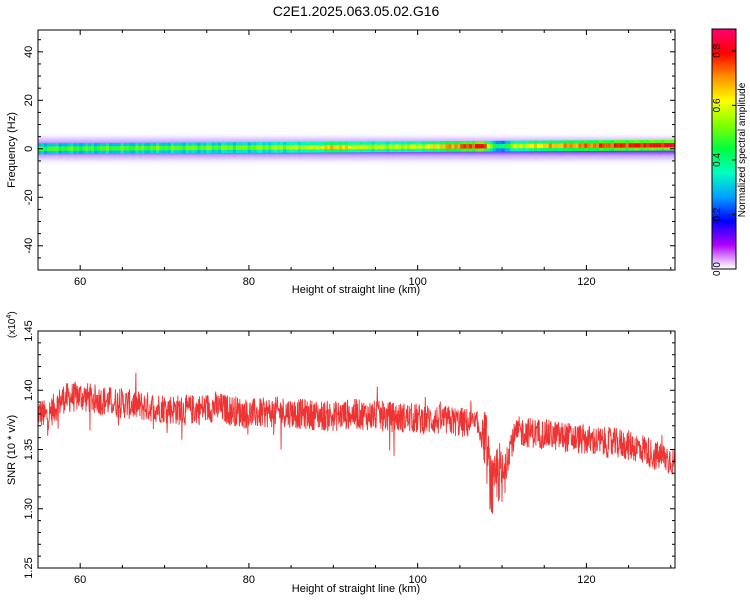 The height and width of the screenshot is (600, 750). I want to click on colorbar-frame, so click(724, 149).